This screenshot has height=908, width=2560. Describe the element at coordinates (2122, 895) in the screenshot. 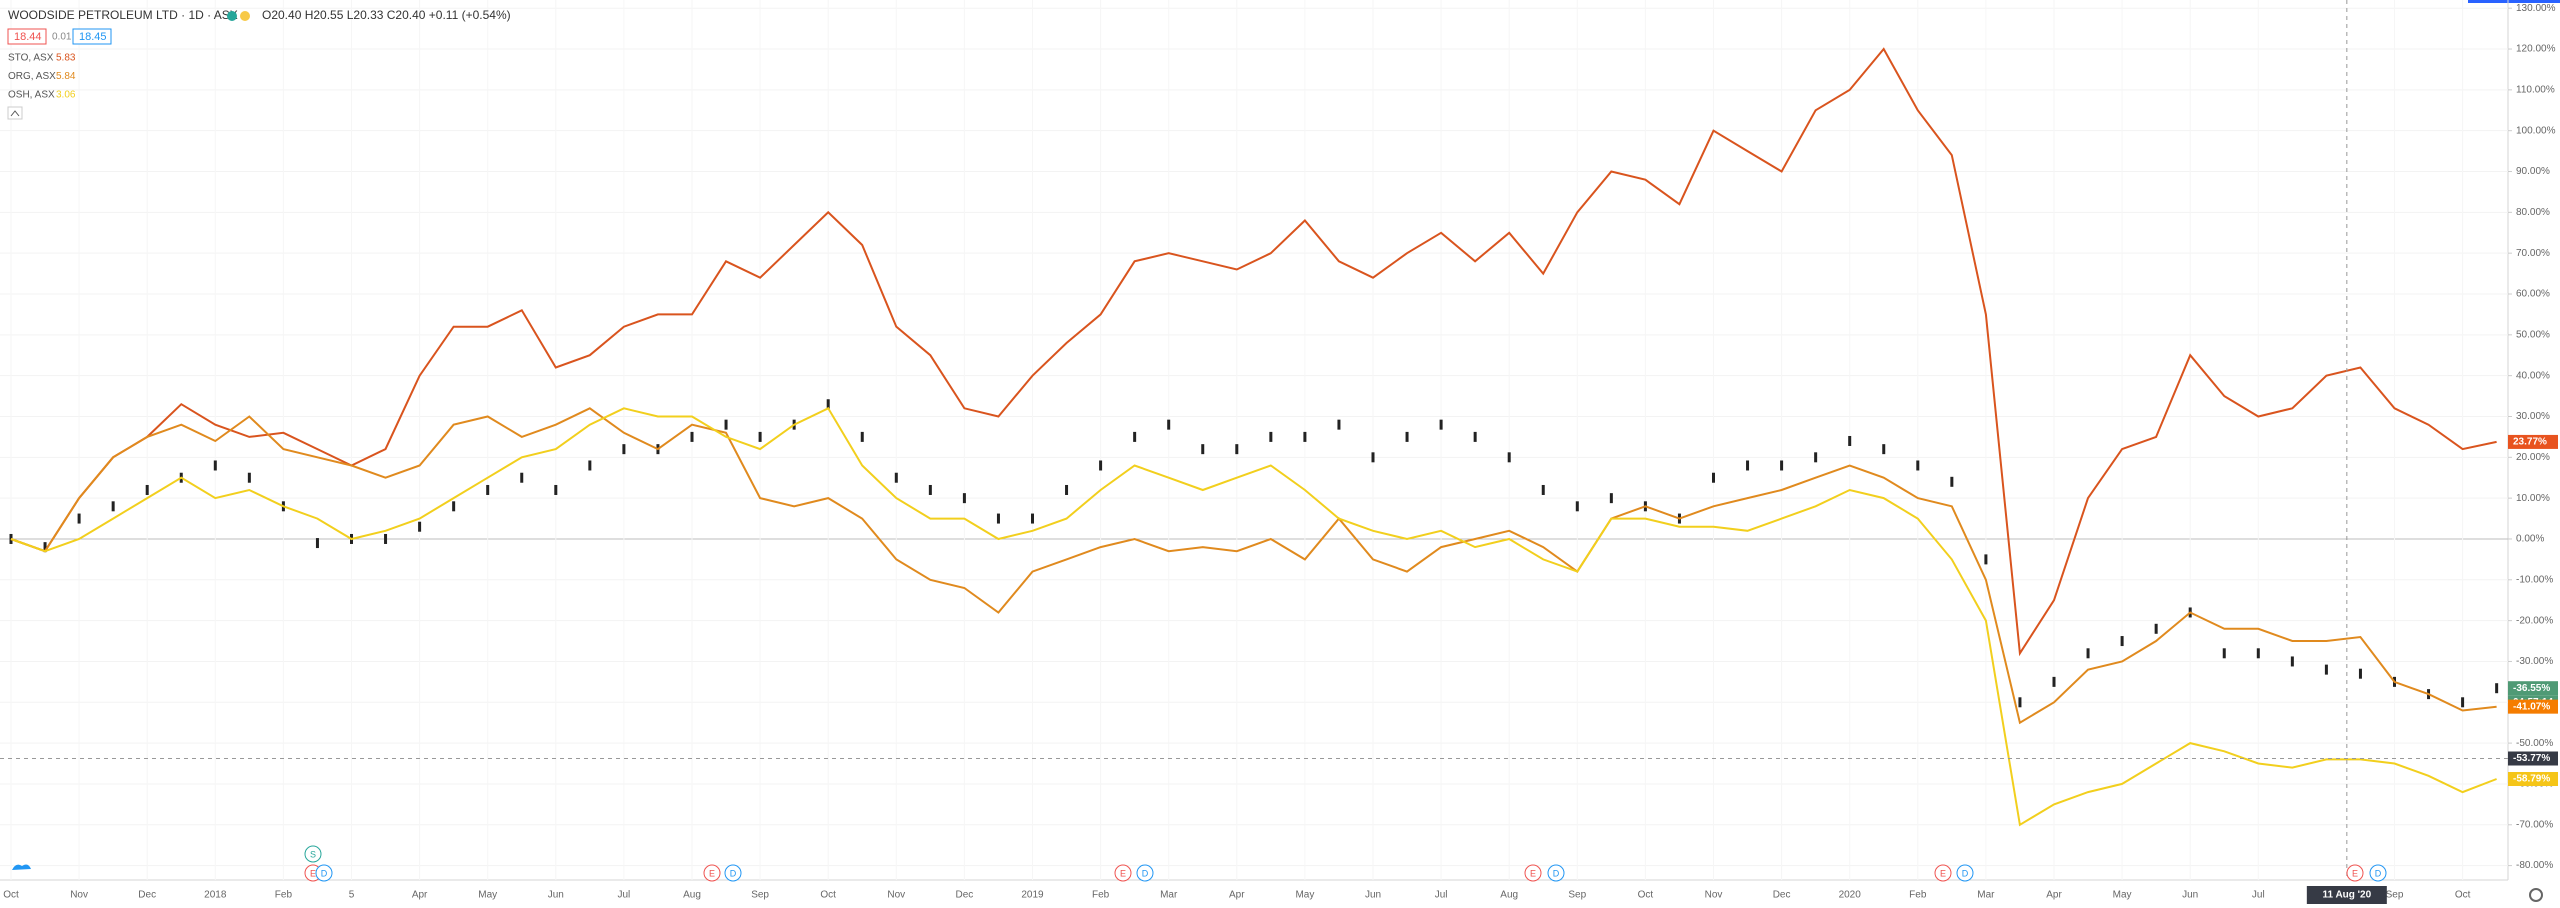

I see `x-tick-label: May` at that location.